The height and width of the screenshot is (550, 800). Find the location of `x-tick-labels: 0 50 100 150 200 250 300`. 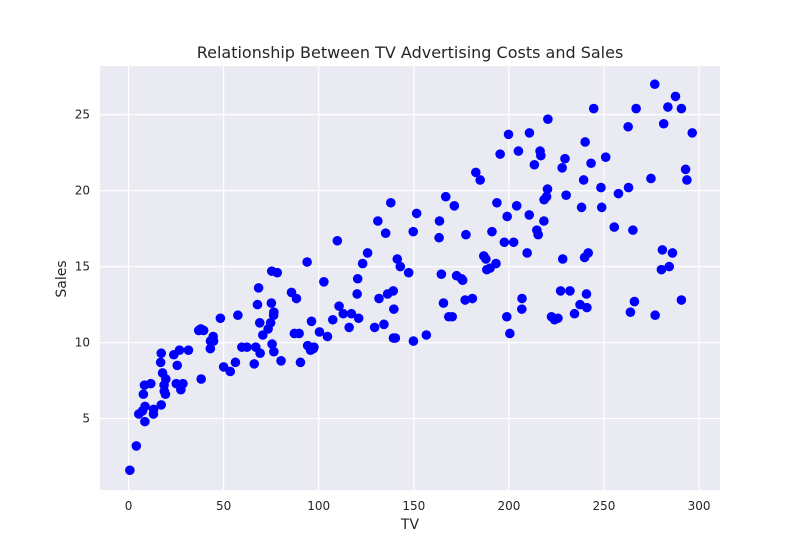

x-tick-labels: 0 50 100 150 200 250 300 is located at coordinates (418, 506).